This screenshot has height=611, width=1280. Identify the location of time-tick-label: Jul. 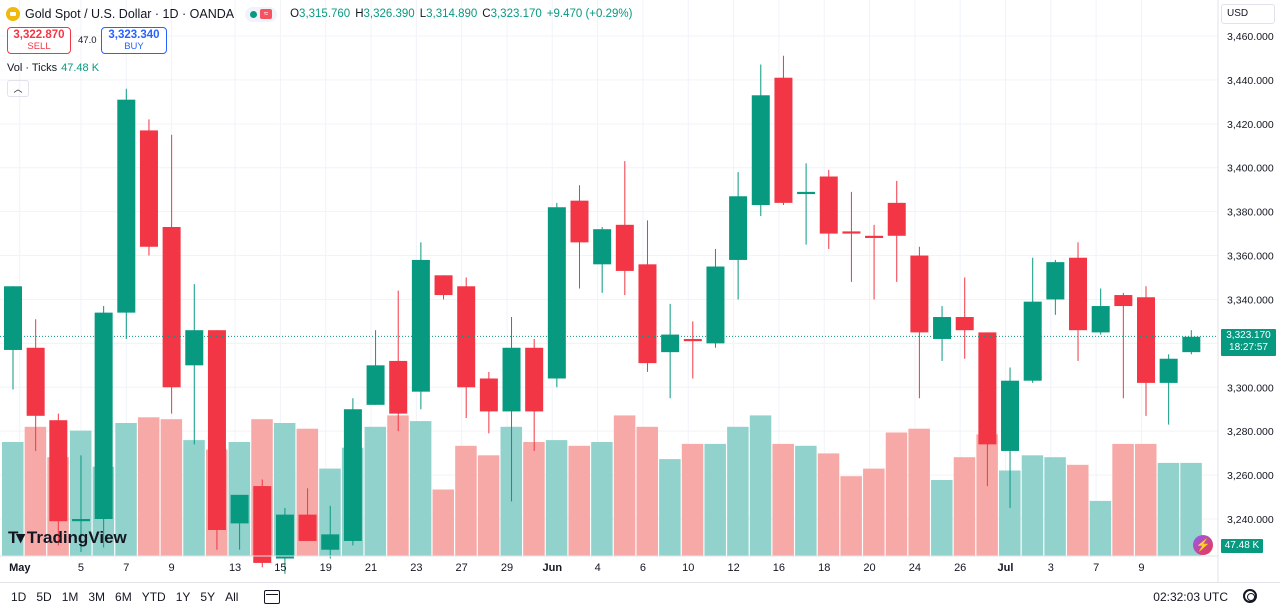
(1006, 568).